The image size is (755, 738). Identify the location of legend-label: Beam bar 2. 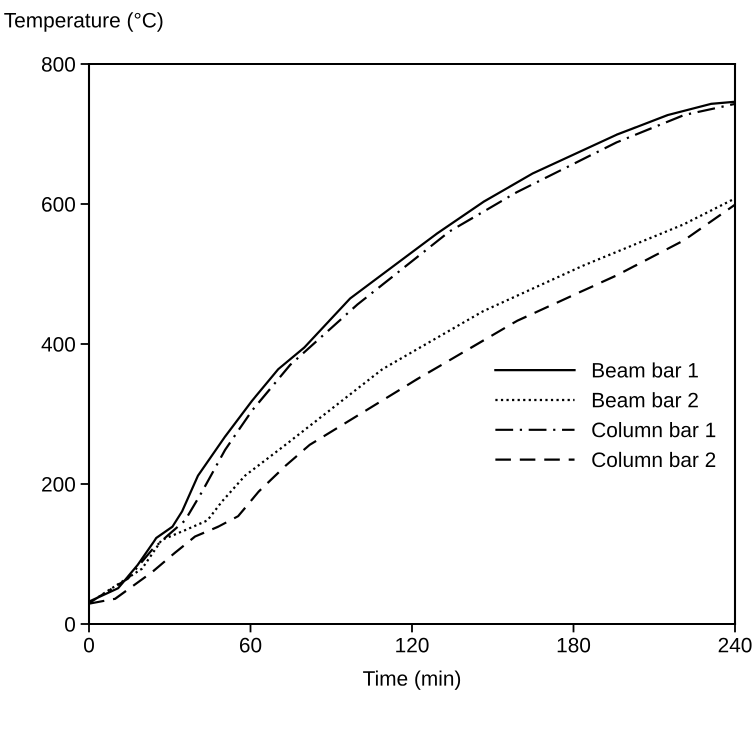
(645, 400).